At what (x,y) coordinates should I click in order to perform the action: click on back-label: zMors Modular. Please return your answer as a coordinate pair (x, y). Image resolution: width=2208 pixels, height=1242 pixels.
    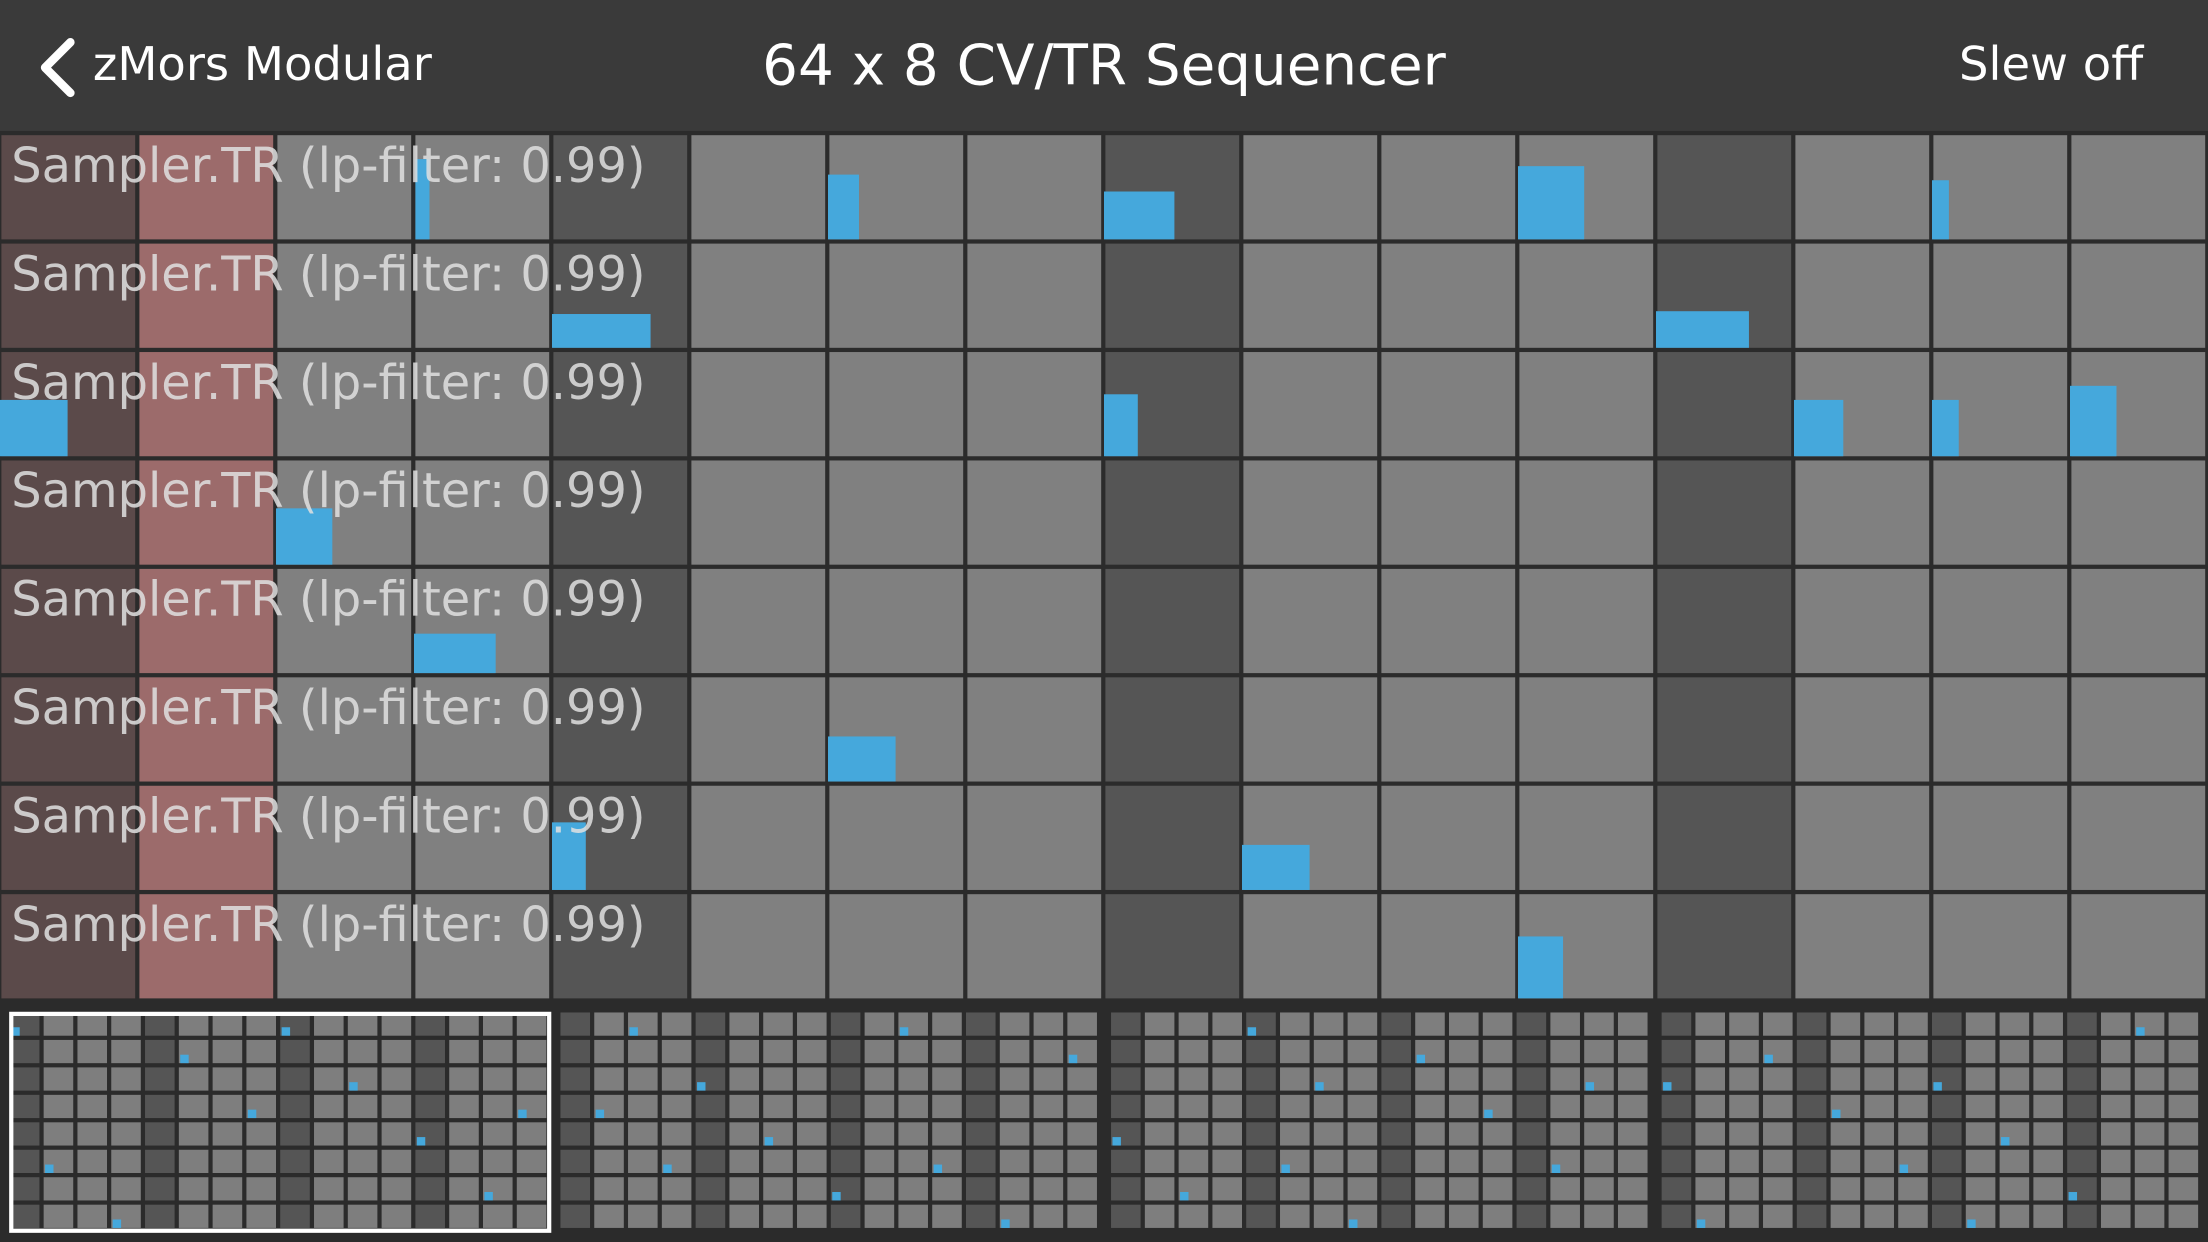
    Looking at the image, I should click on (263, 64).